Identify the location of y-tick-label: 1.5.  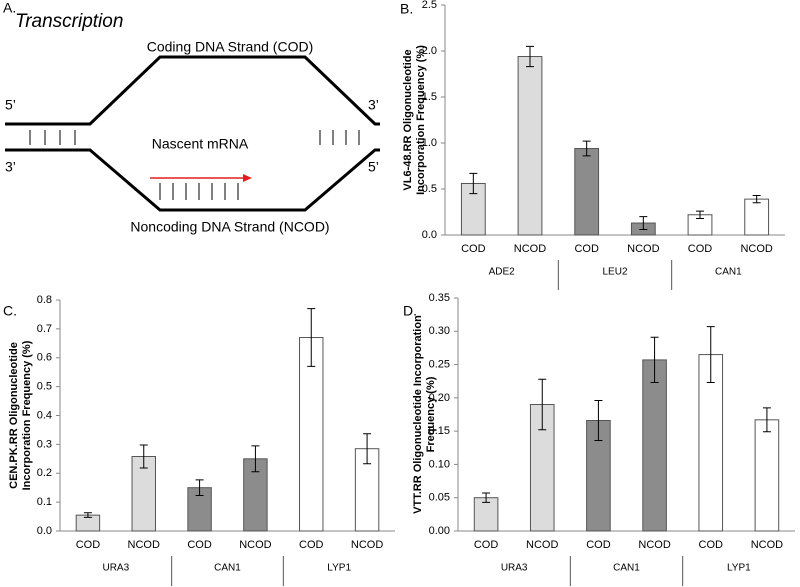
(429, 97).